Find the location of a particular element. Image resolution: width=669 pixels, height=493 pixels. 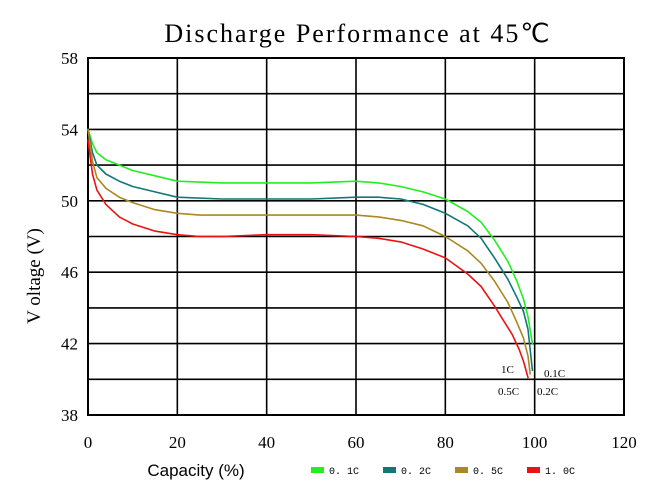

legend-label: 0. 1C is located at coordinates (344, 472).